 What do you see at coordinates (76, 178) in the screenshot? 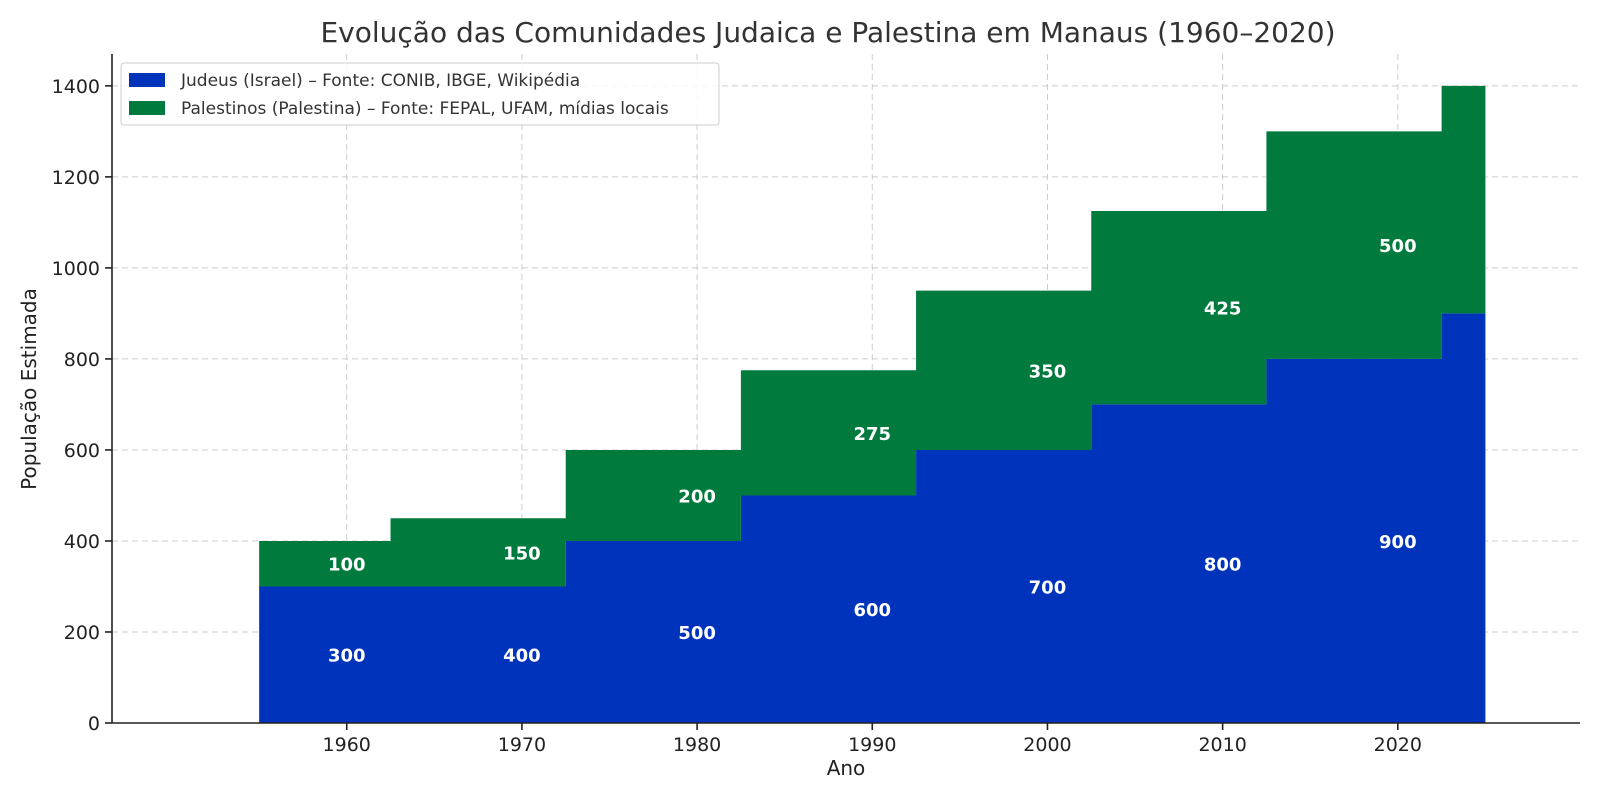
I see `y-tick-label: 1200` at bounding box center [76, 178].